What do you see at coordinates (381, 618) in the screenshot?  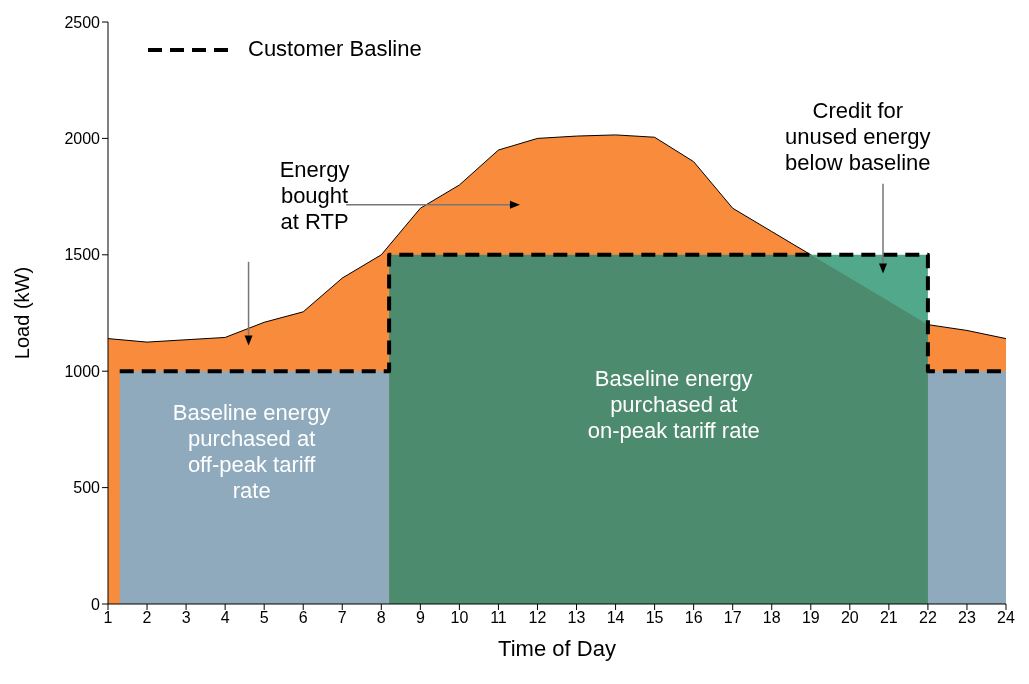 I see `x-tick-label: 8` at bounding box center [381, 618].